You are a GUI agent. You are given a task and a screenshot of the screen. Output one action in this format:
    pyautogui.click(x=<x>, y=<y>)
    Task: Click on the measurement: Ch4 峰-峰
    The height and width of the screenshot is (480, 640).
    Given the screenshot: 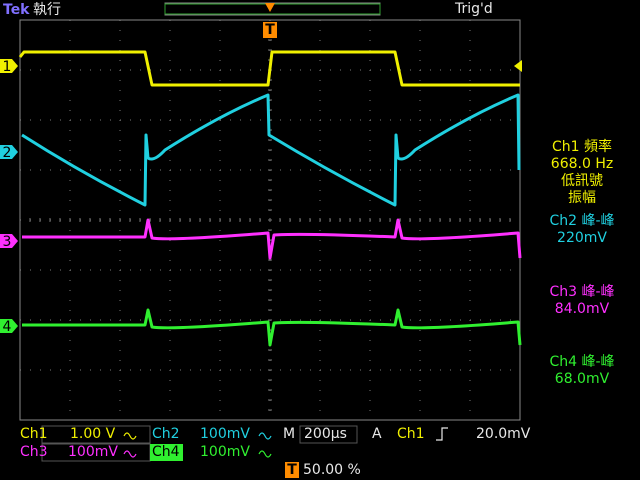 What is the action you would take?
    pyautogui.click(x=581, y=362)
    